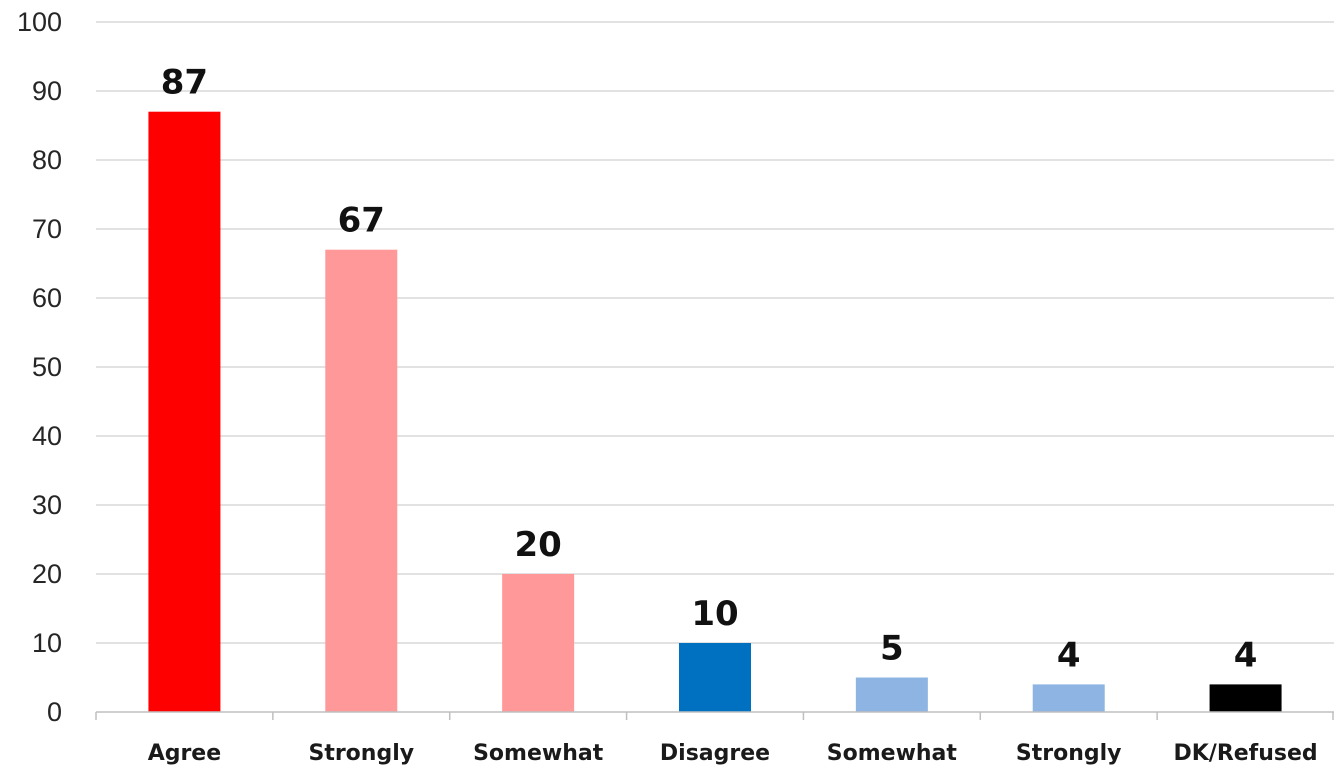 This screenshot has height=771, width=1334. I want to click on x-tick-label: Disagree, so click(715, 753).